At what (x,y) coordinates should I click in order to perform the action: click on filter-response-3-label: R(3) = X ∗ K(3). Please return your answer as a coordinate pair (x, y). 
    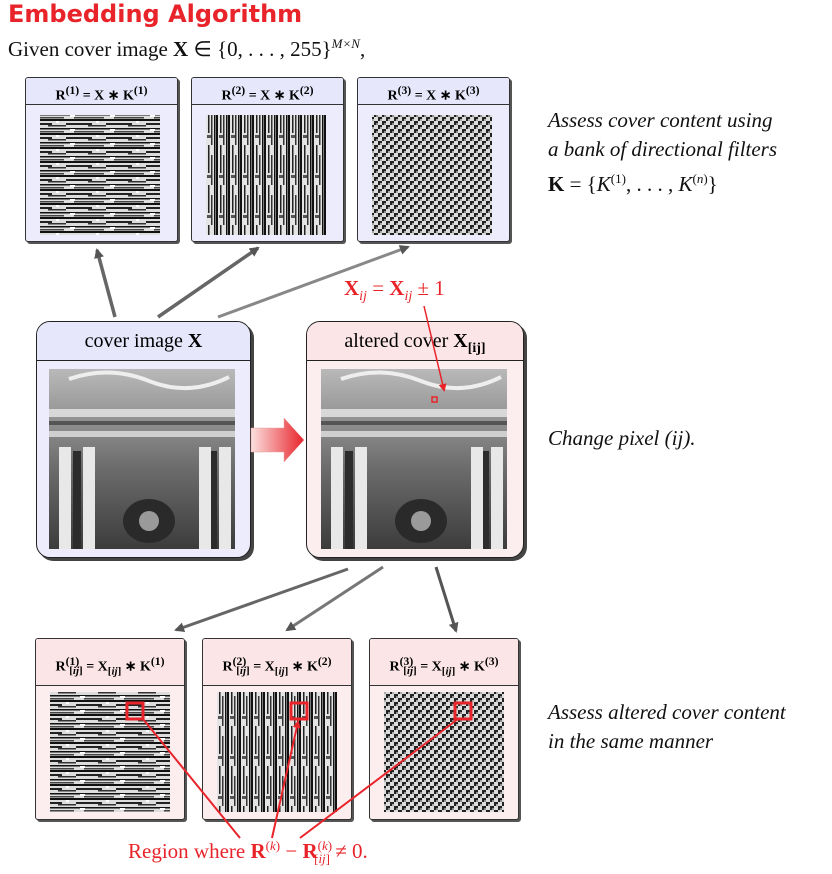
    Looking at the image, I should click on (433, 91).